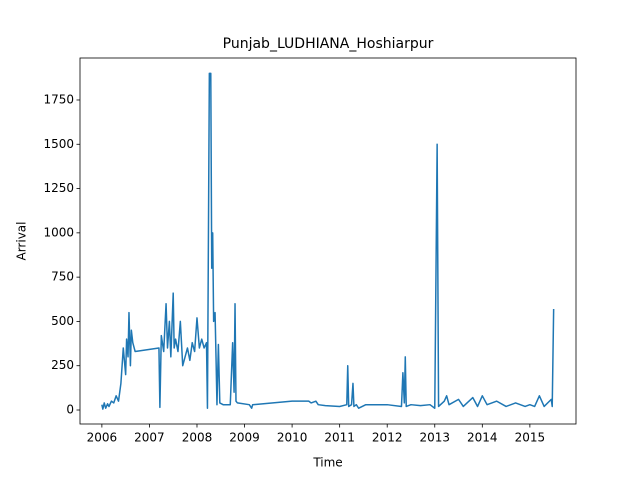 This screenshot has height=480, width=640. I want to click on y-tick-label: 1250, so click(58, 188).